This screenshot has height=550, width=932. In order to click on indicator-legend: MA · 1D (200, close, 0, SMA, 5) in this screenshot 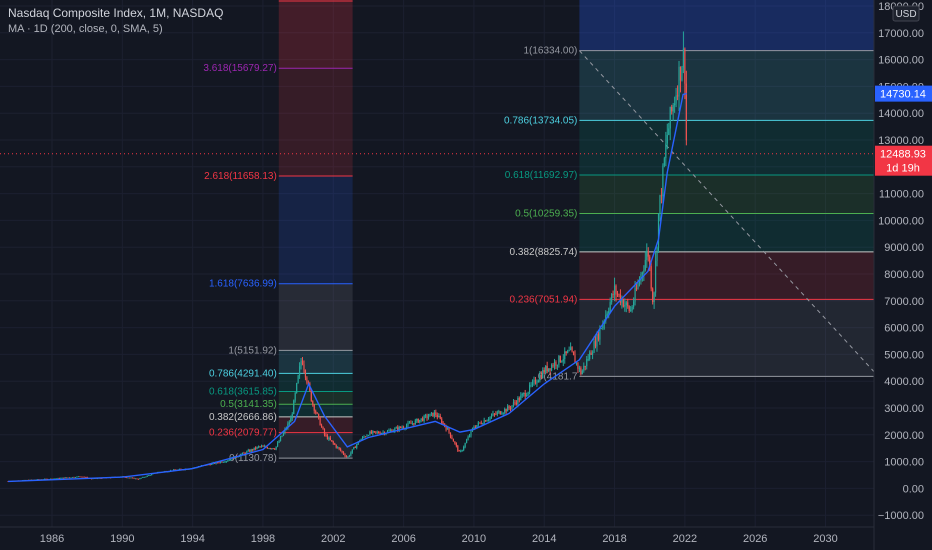, I will do `click(85, 29)`.